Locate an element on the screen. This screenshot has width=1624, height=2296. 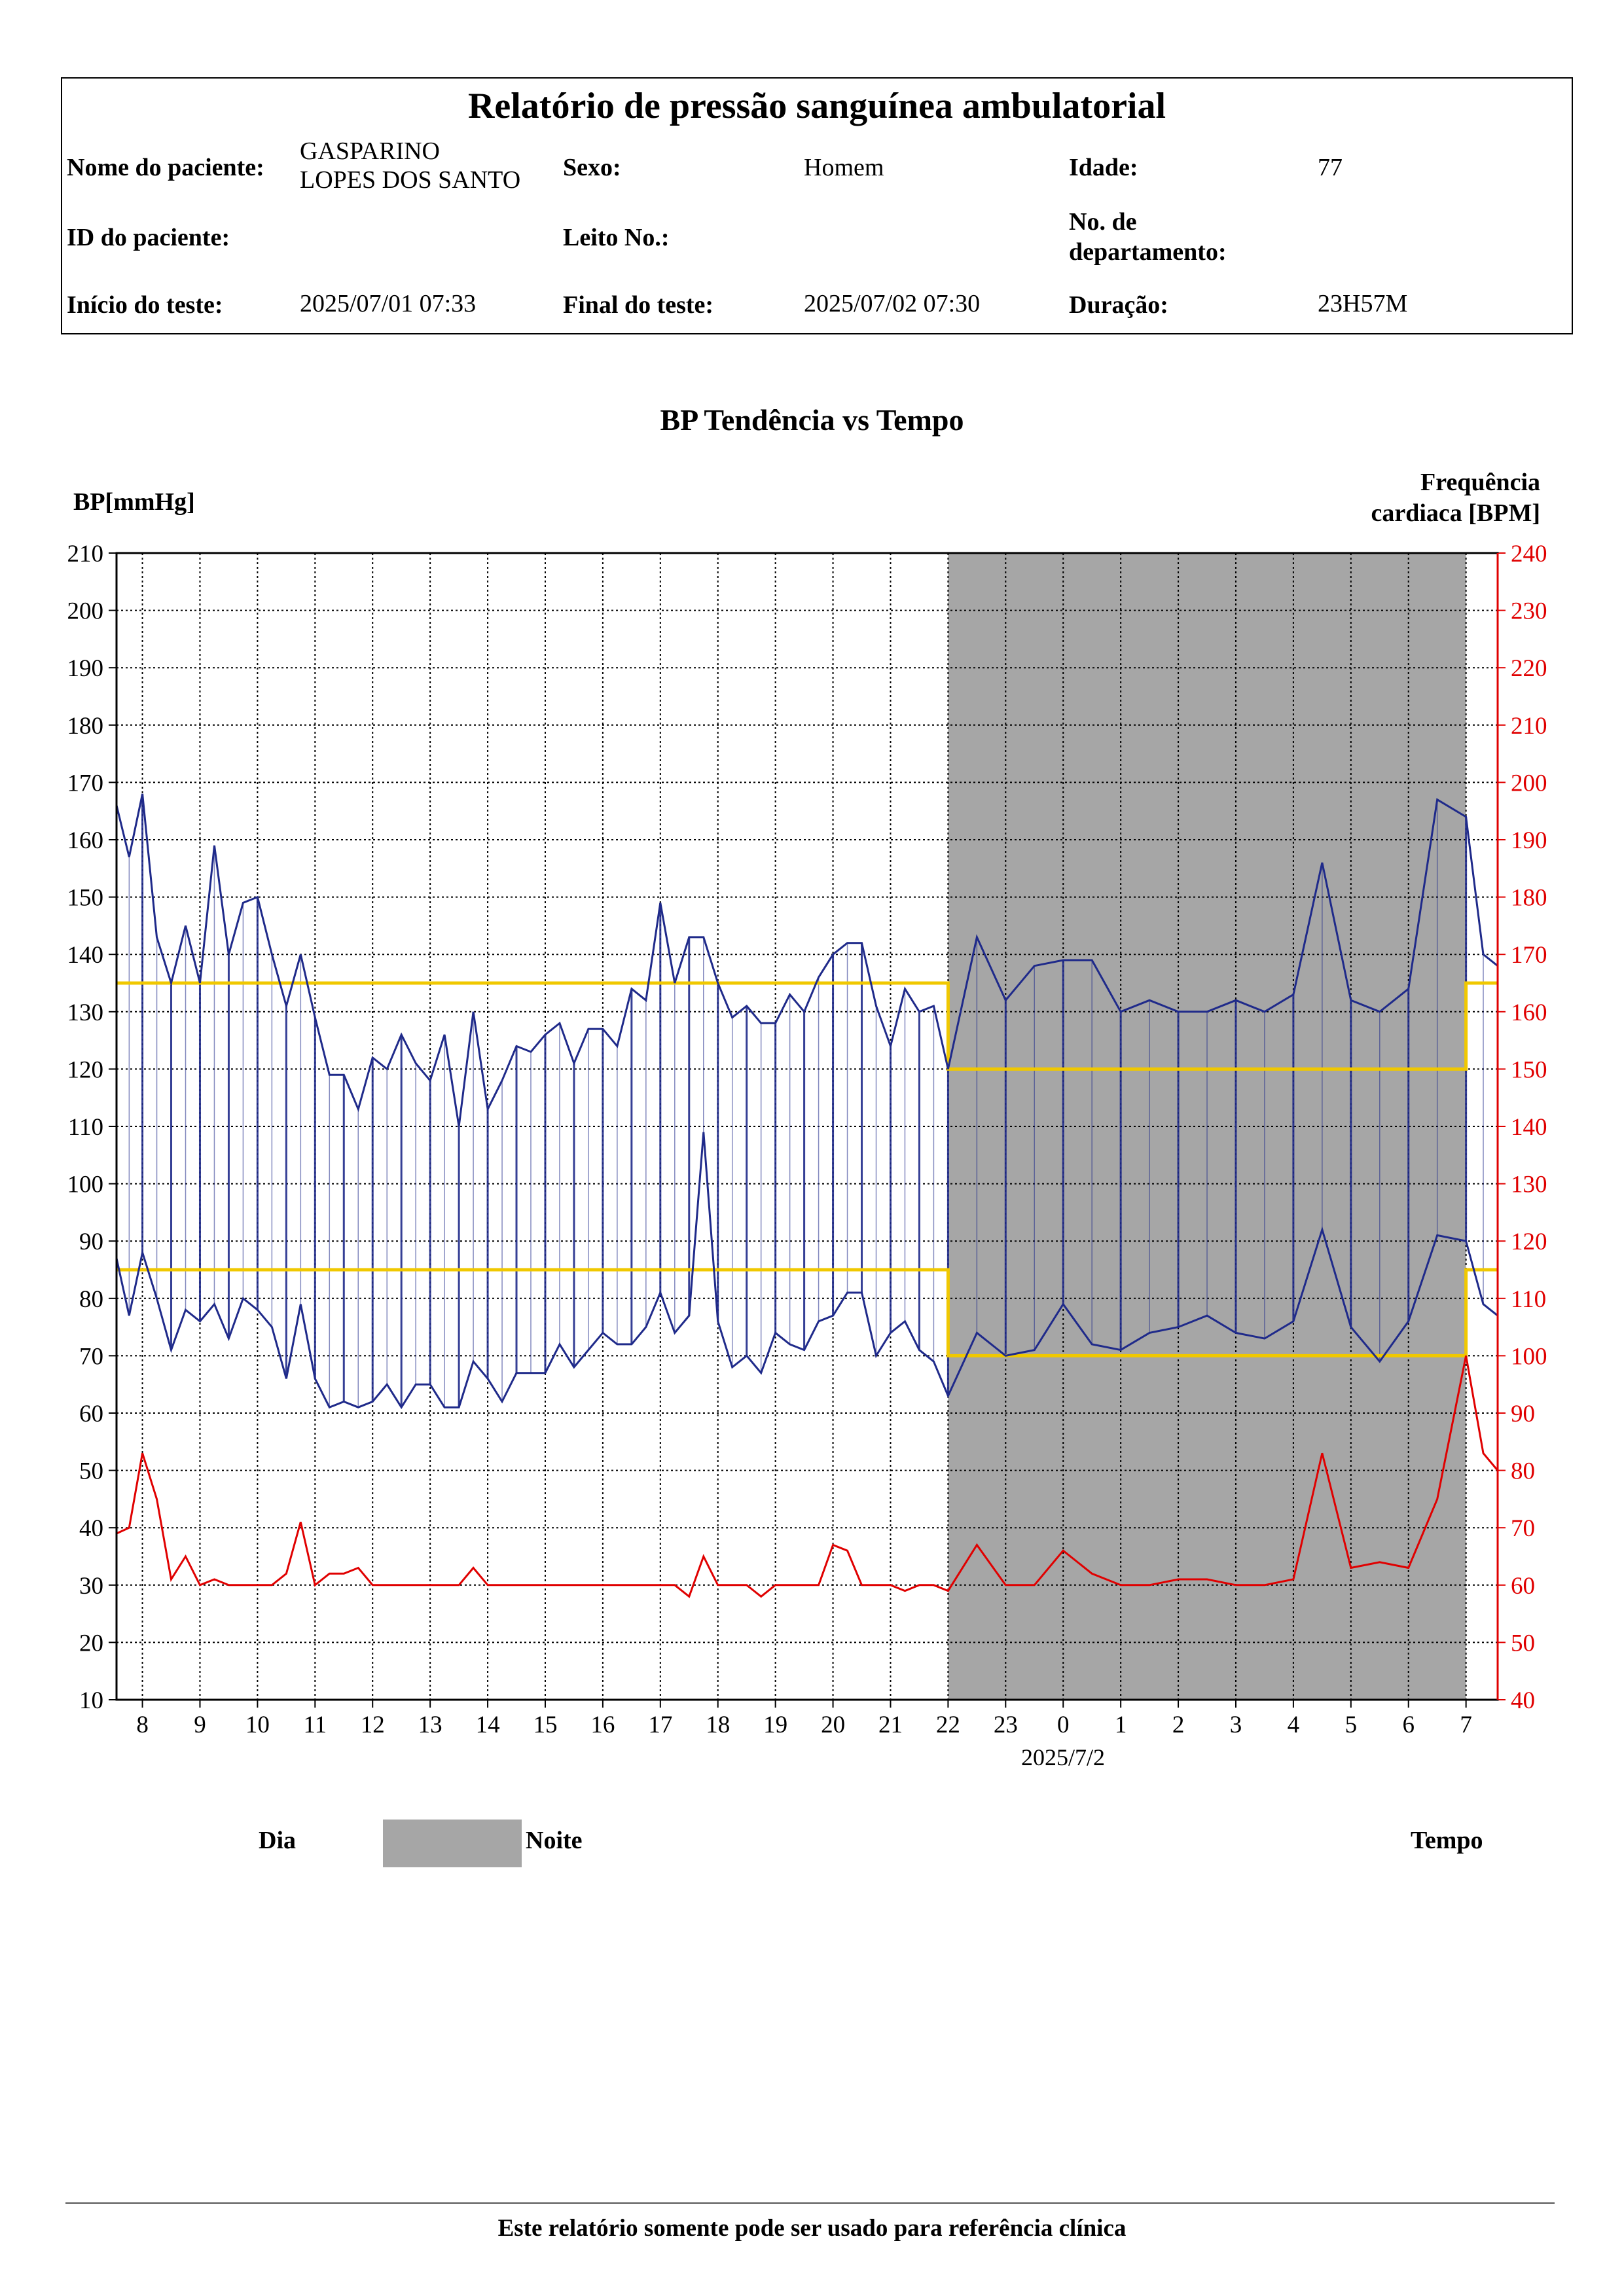
start-label: Início do teste: is located at coordinates (145, 305).